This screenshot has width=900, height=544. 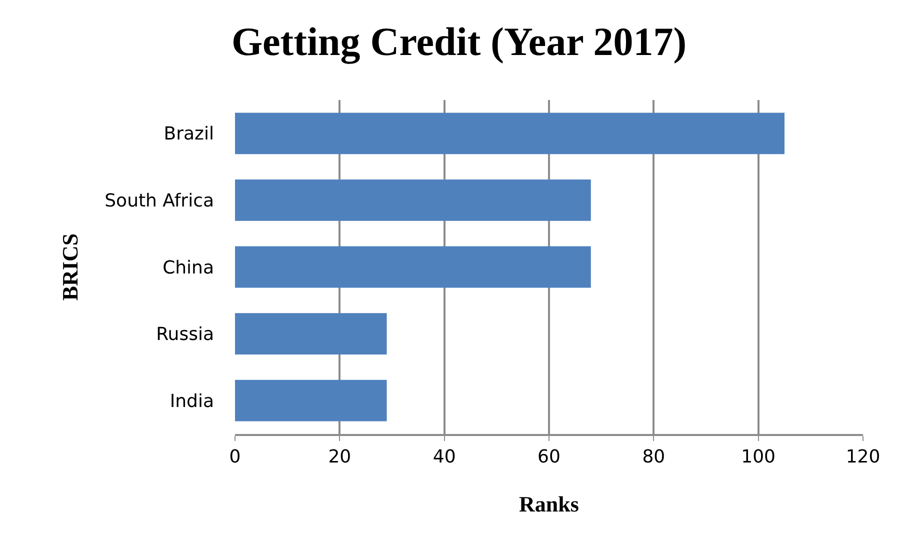 I want to click on y-tick-label: Russia, so click(x=185, y=335).